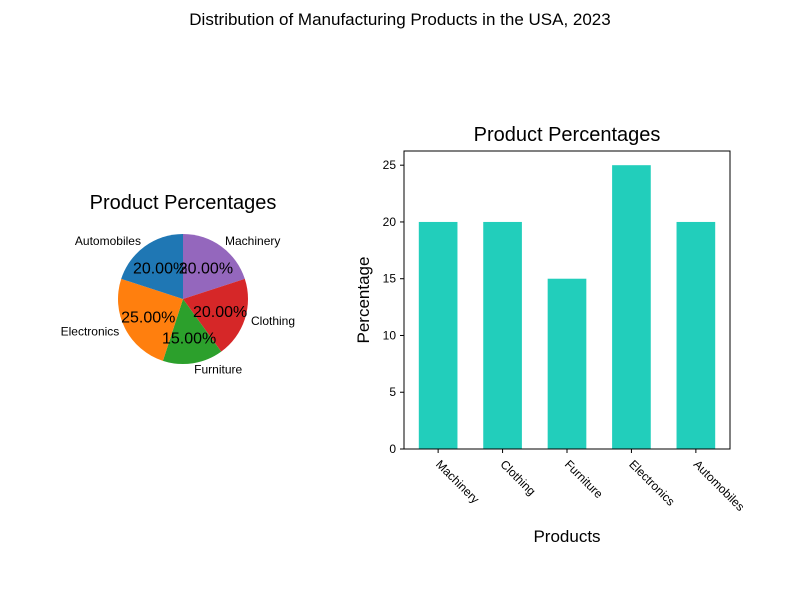  What do you see at coordinates (252, 241) in the screenshot?
I see `pie-category-label-machinery: Machinery` at bounding box center [252, 241].